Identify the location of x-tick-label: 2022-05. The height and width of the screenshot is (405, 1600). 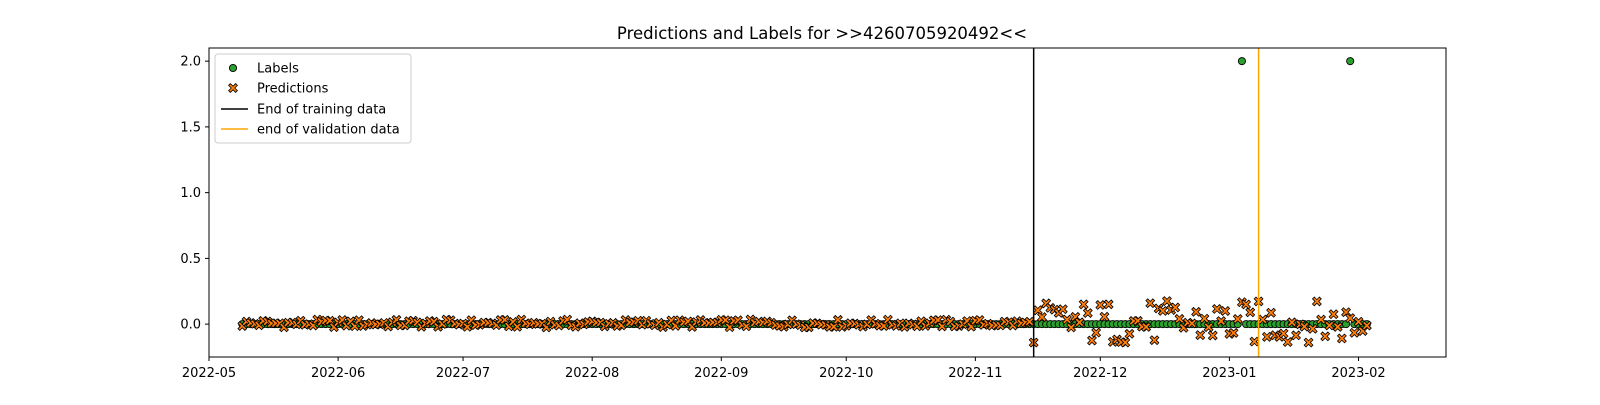
(209, 373).